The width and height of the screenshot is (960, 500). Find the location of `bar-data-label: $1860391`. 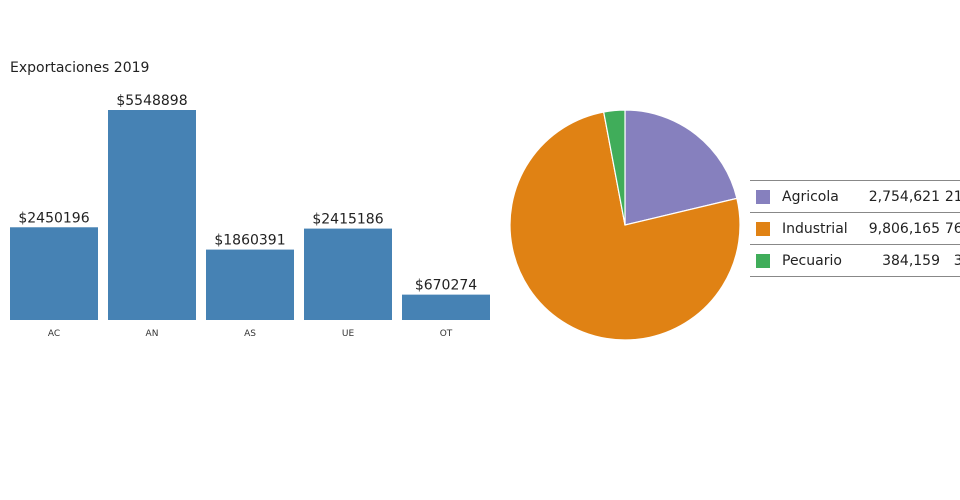

bar-data-label: $1860391 is located at coordinates (249, 241).